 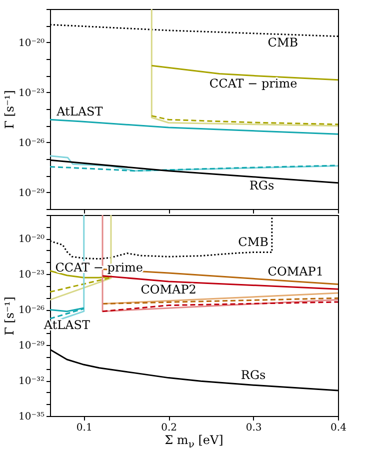 What do you see at coordinates (168, 289) in the screenshot?
I see `annotation: COMAP2` at bounding box center [168, 289].